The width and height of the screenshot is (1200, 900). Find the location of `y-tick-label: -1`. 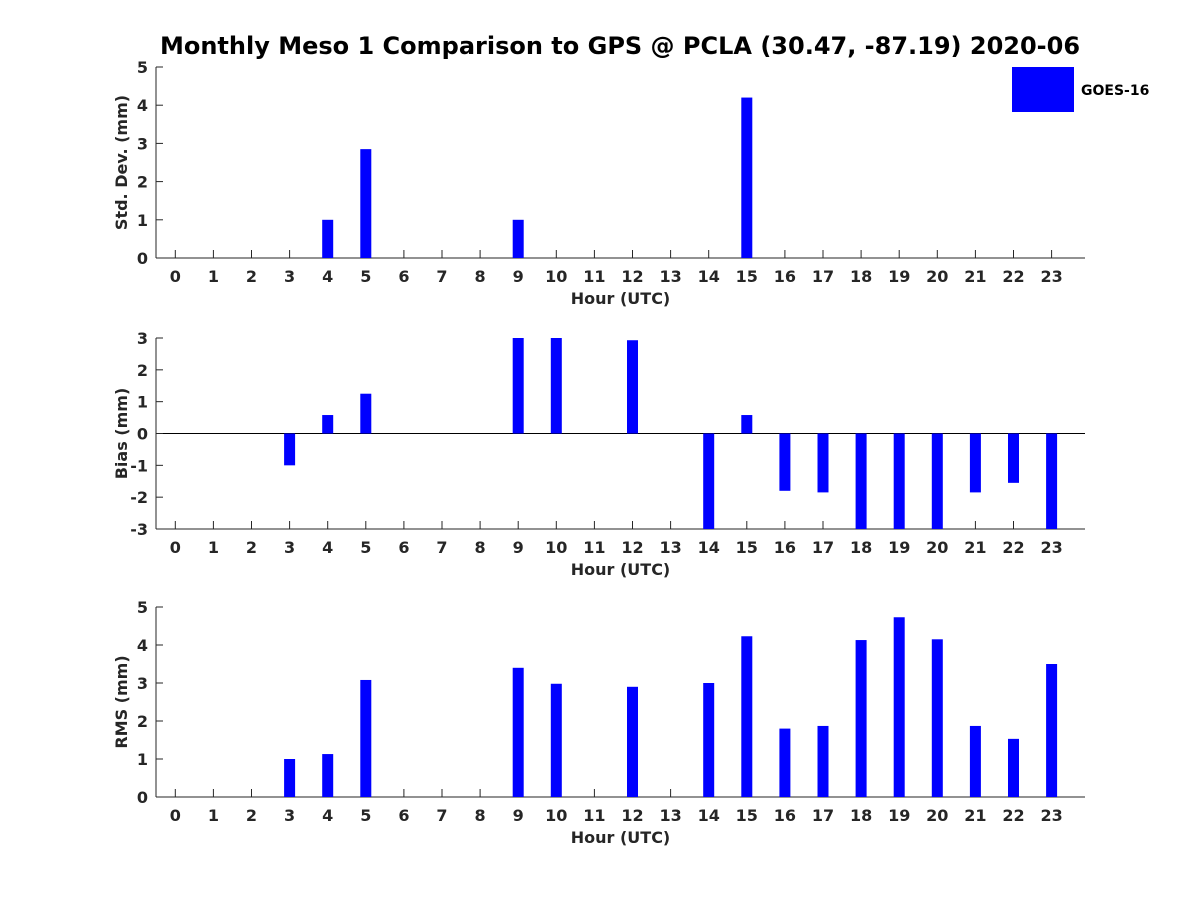

y-tick-label: -1 is located at coordinates (139, 465).